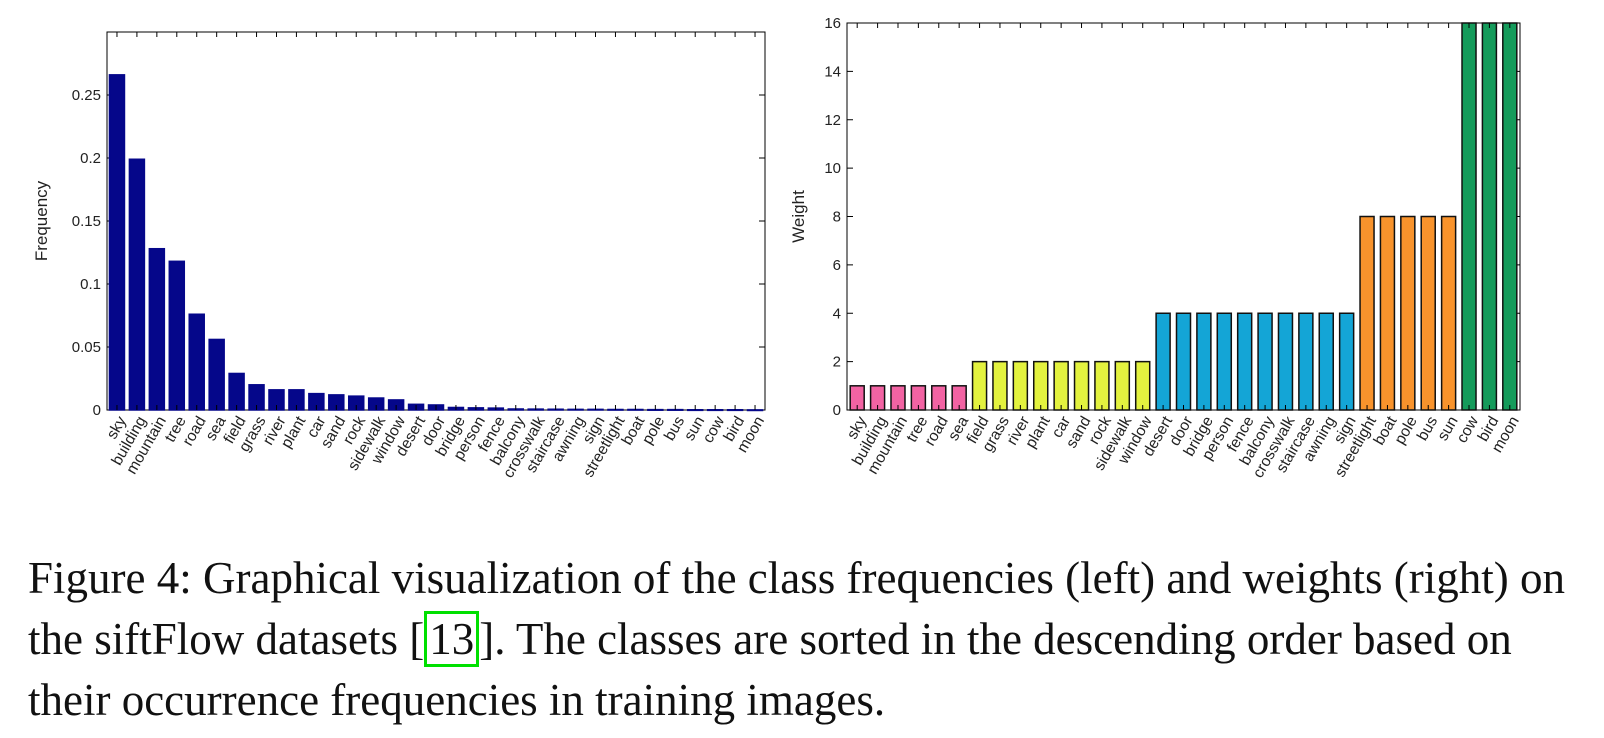 The image size is (1604, 738). I want to click on weight-y-axis-label: Weight, so click(798, 216).